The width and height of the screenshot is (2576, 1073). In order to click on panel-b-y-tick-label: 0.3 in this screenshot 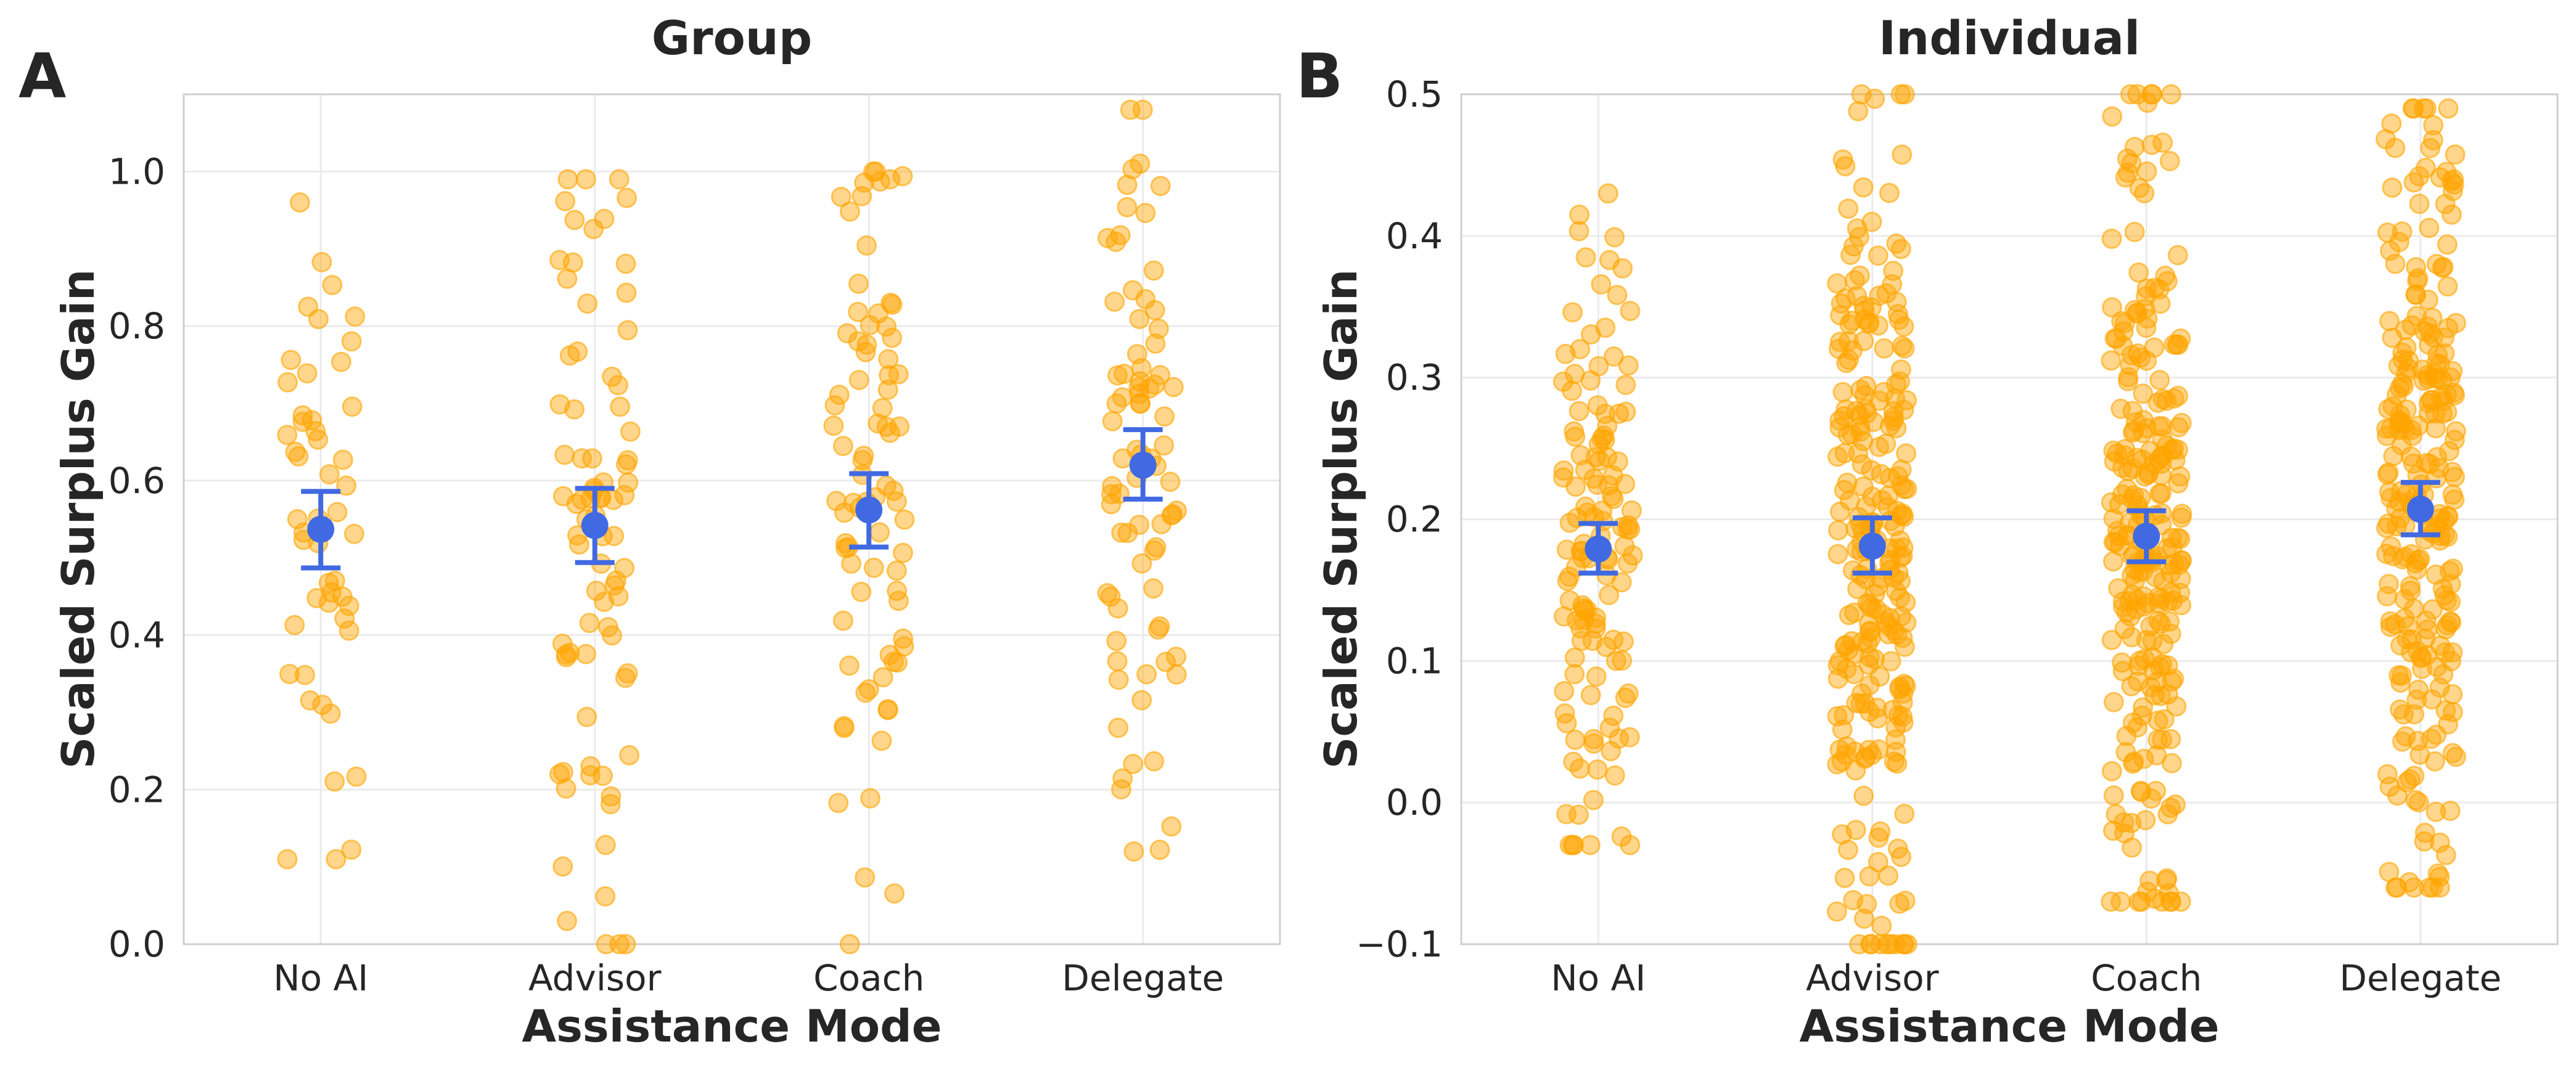, I will do `click(1415, 378)`.